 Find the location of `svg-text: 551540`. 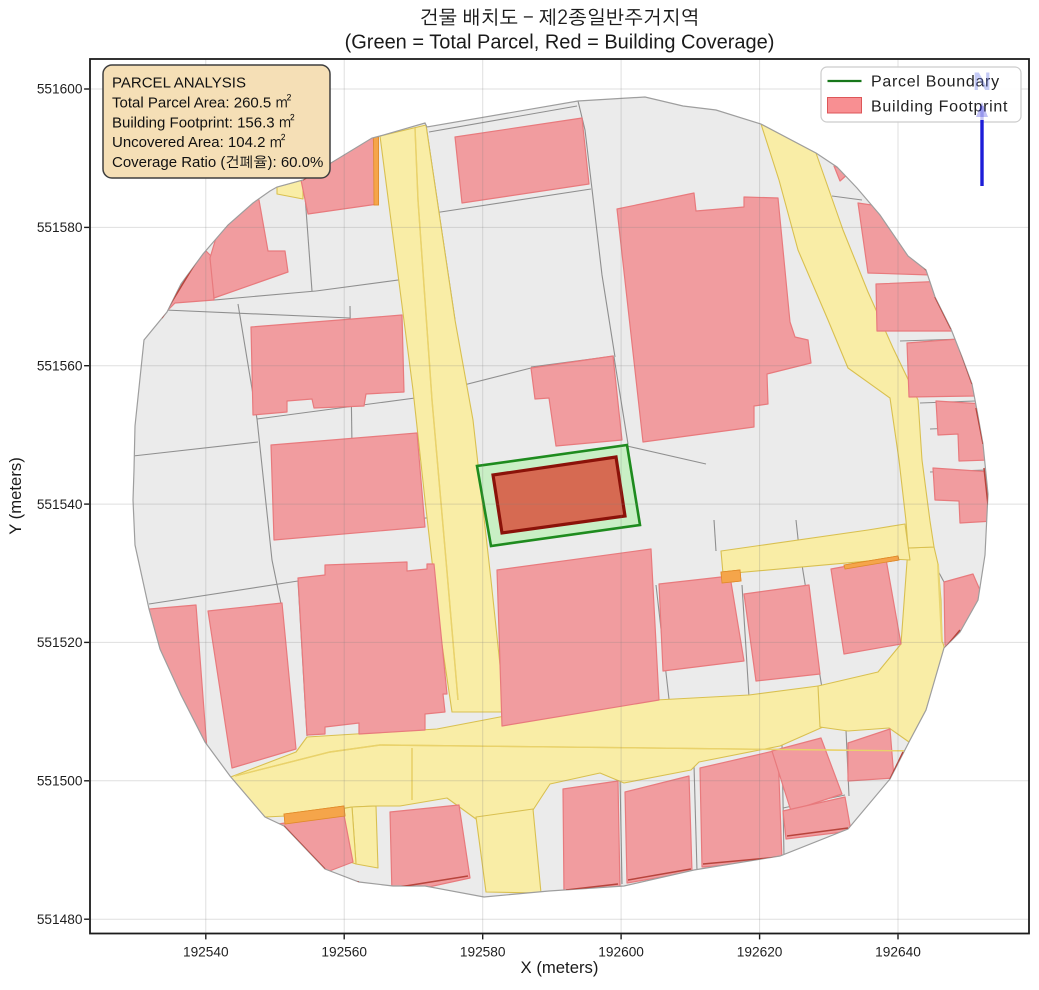

svg-text: 551540 is located at coordinates (60, 504).